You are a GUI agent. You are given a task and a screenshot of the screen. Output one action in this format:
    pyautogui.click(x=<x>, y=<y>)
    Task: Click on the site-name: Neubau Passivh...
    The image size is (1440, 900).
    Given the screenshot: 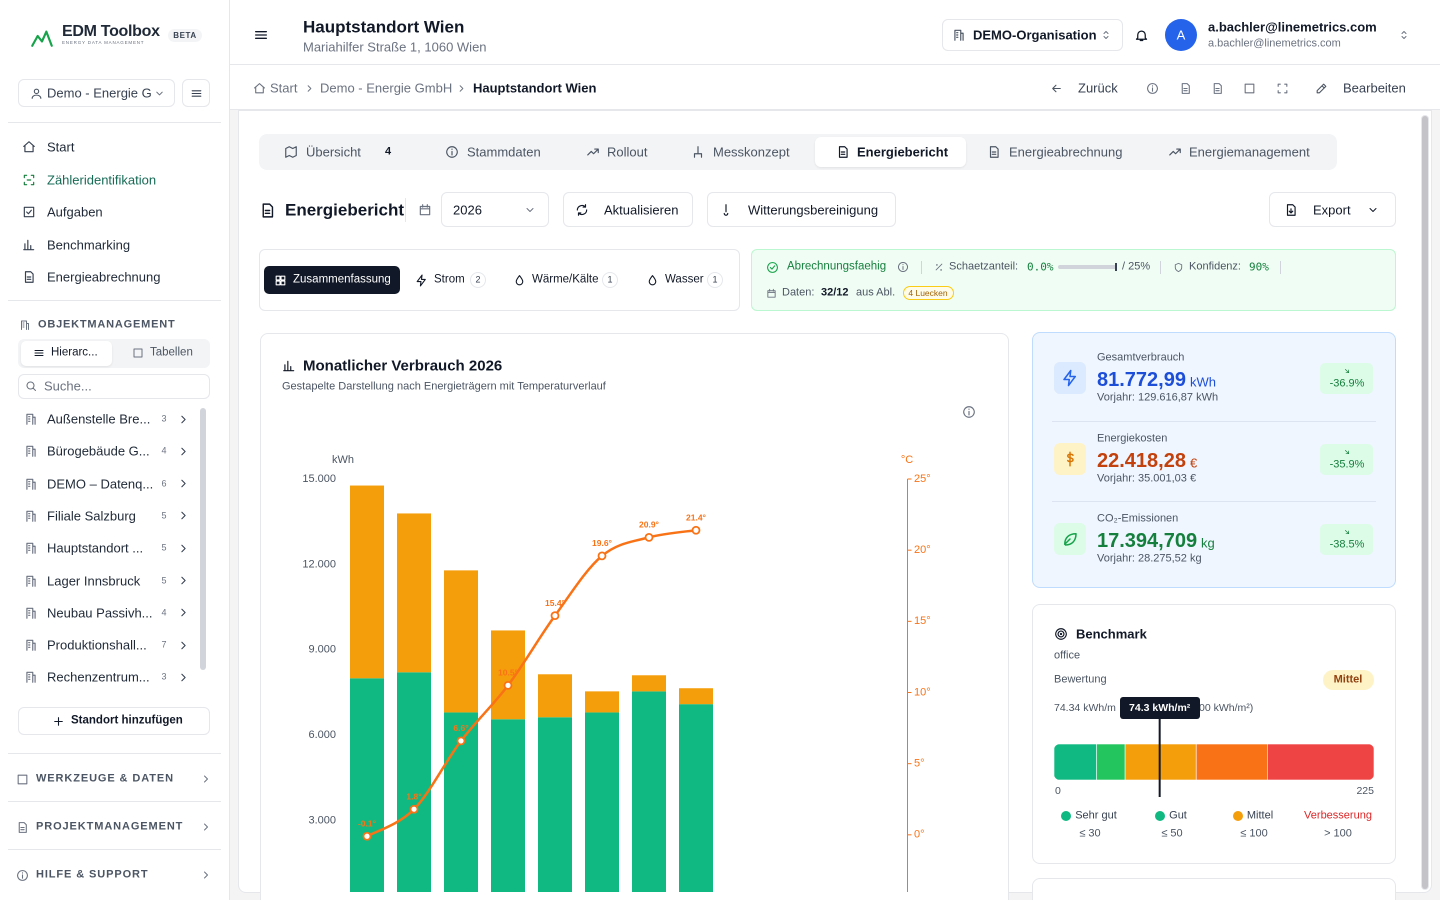 What is the action you would take?
    pyautogui.click(x=100, y=613)
    